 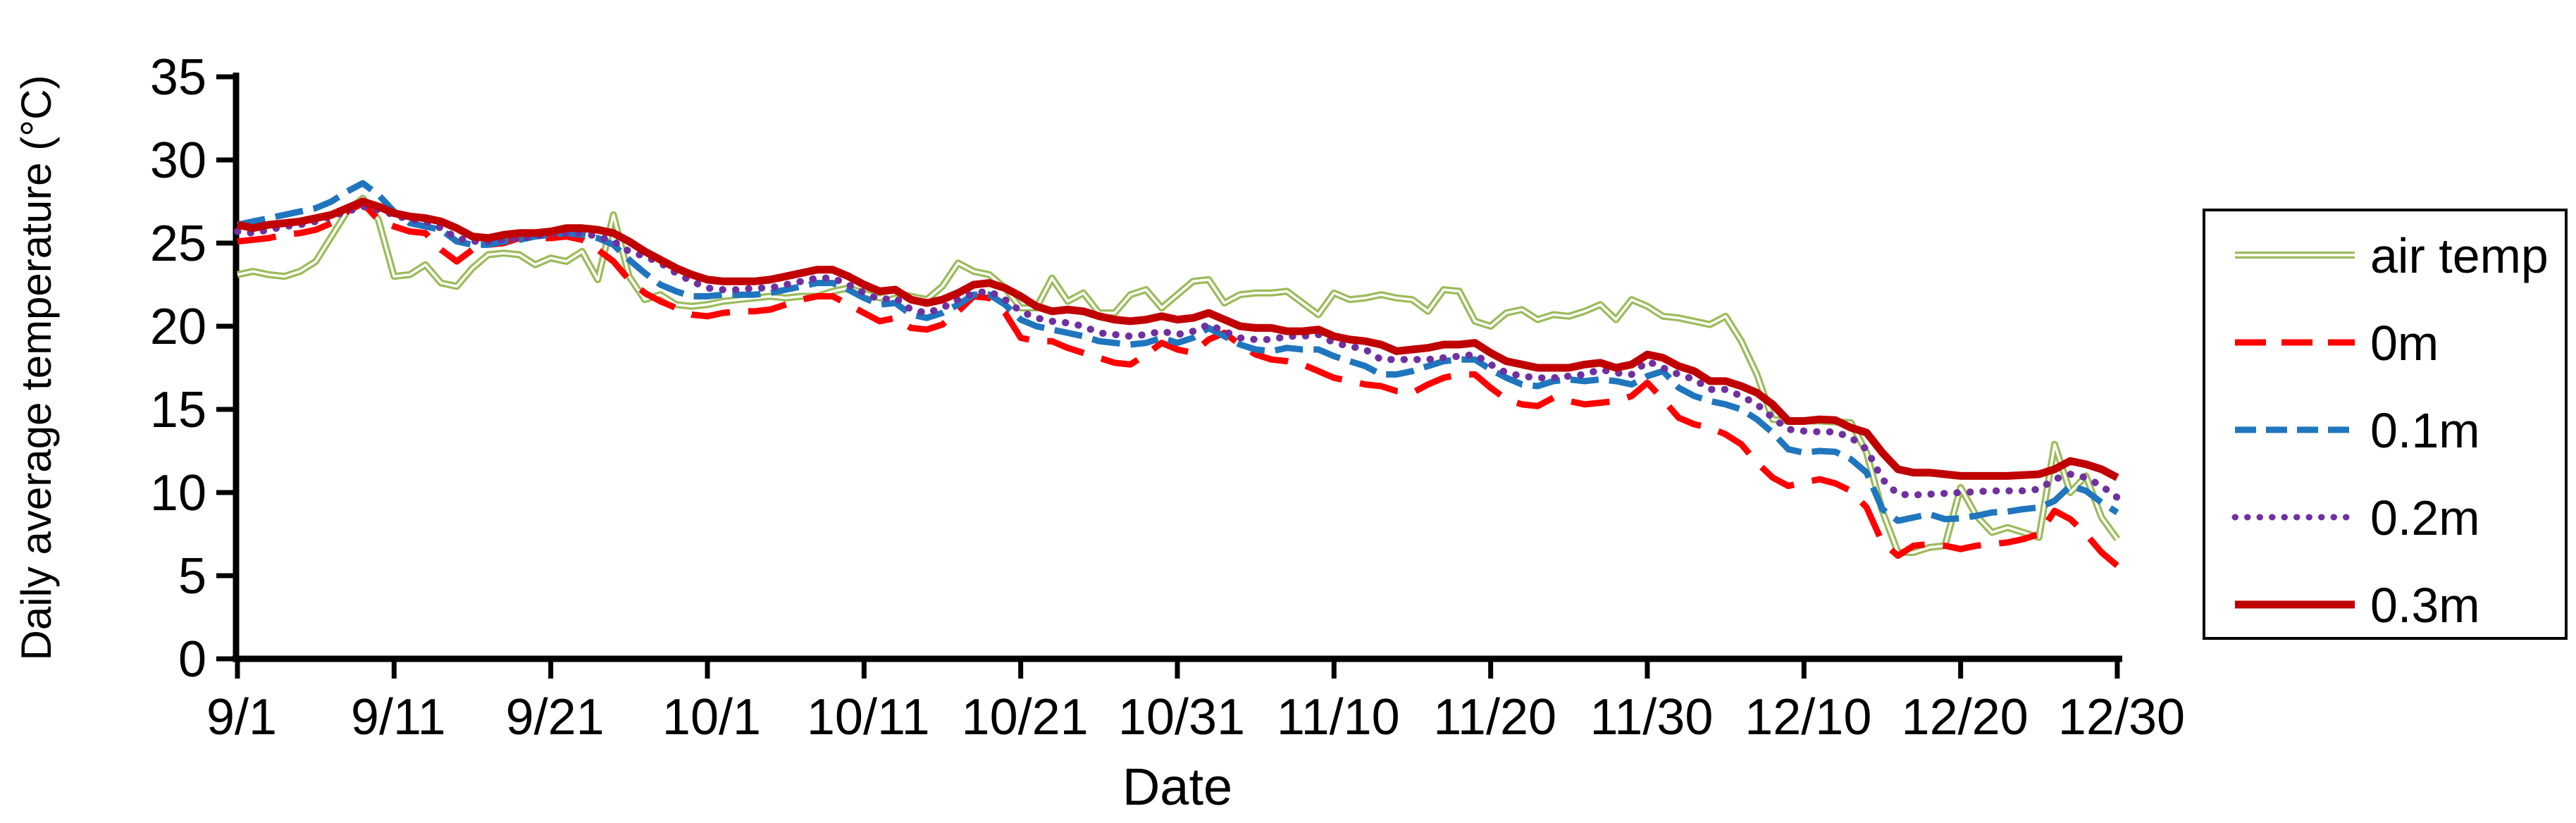 What do you see at coordinates (2425, 430) in the screenshot?
I see `legend-label: 0.1m` at bounding box center [2425, 430].